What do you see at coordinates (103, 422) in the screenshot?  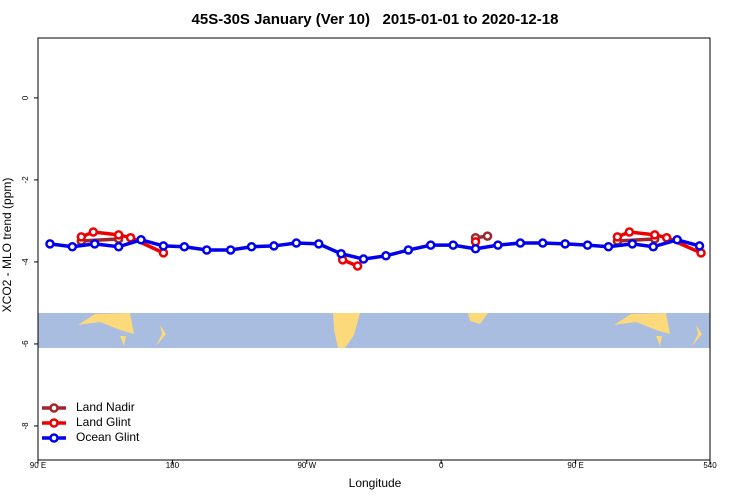 I see `legend-label: Land Glint` at bounding box center [103, 422].